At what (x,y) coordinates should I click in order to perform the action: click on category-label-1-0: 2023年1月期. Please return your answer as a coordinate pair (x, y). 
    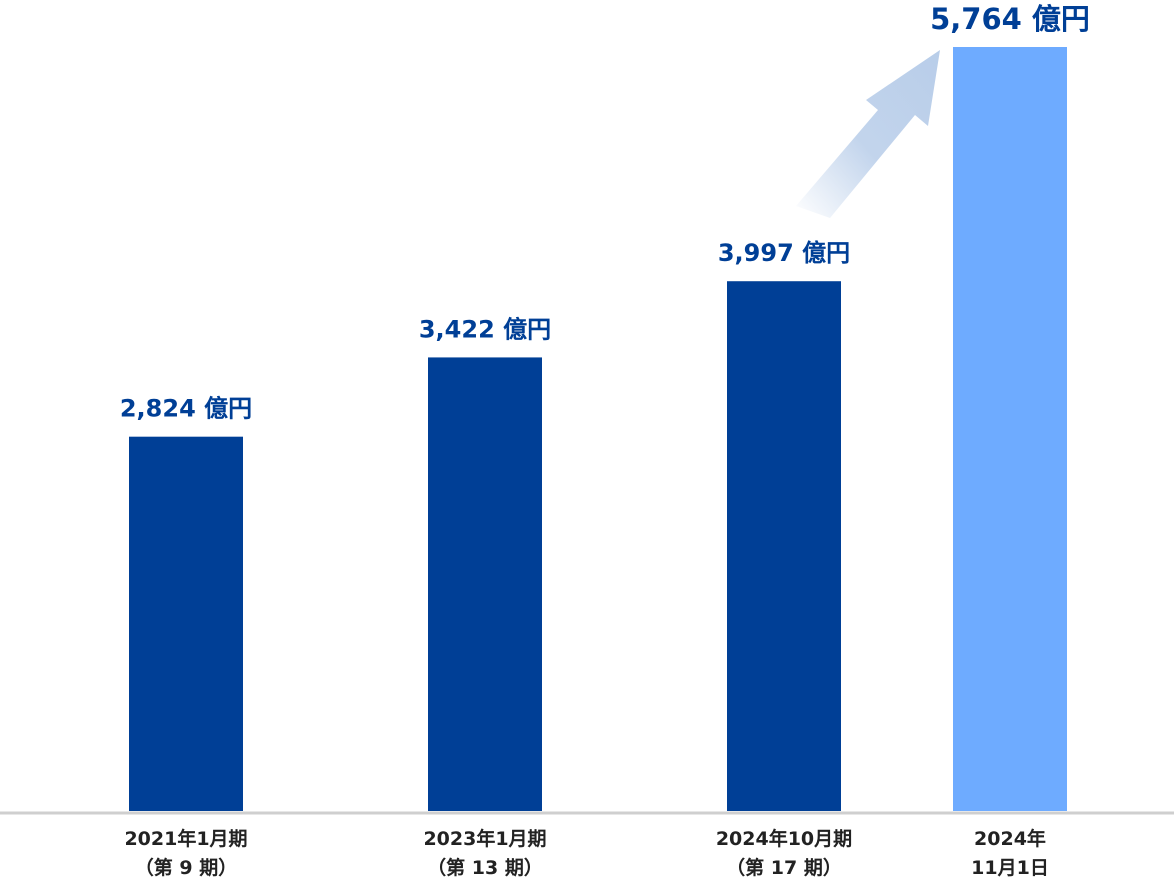
    Looking at the image, I should click on (484, 838).